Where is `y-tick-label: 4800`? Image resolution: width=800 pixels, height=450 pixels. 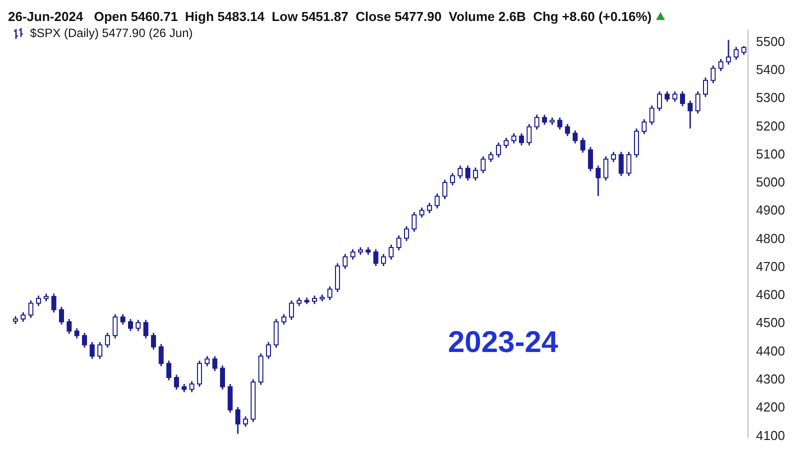 y-tick-label: 4800 is located at coordinates (770, 238).